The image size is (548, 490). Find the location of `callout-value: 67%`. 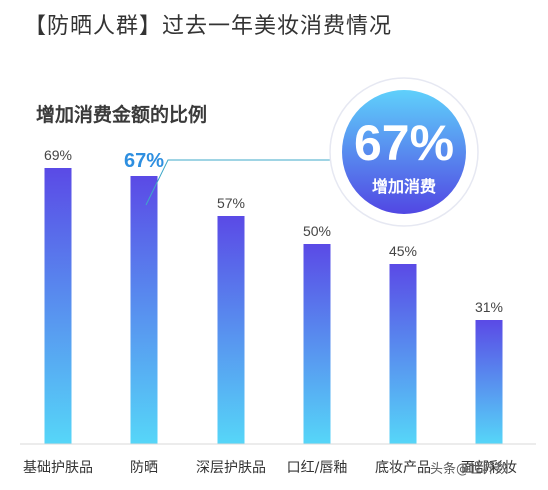

callout-value: 67% is located at coordinates (404, 143).